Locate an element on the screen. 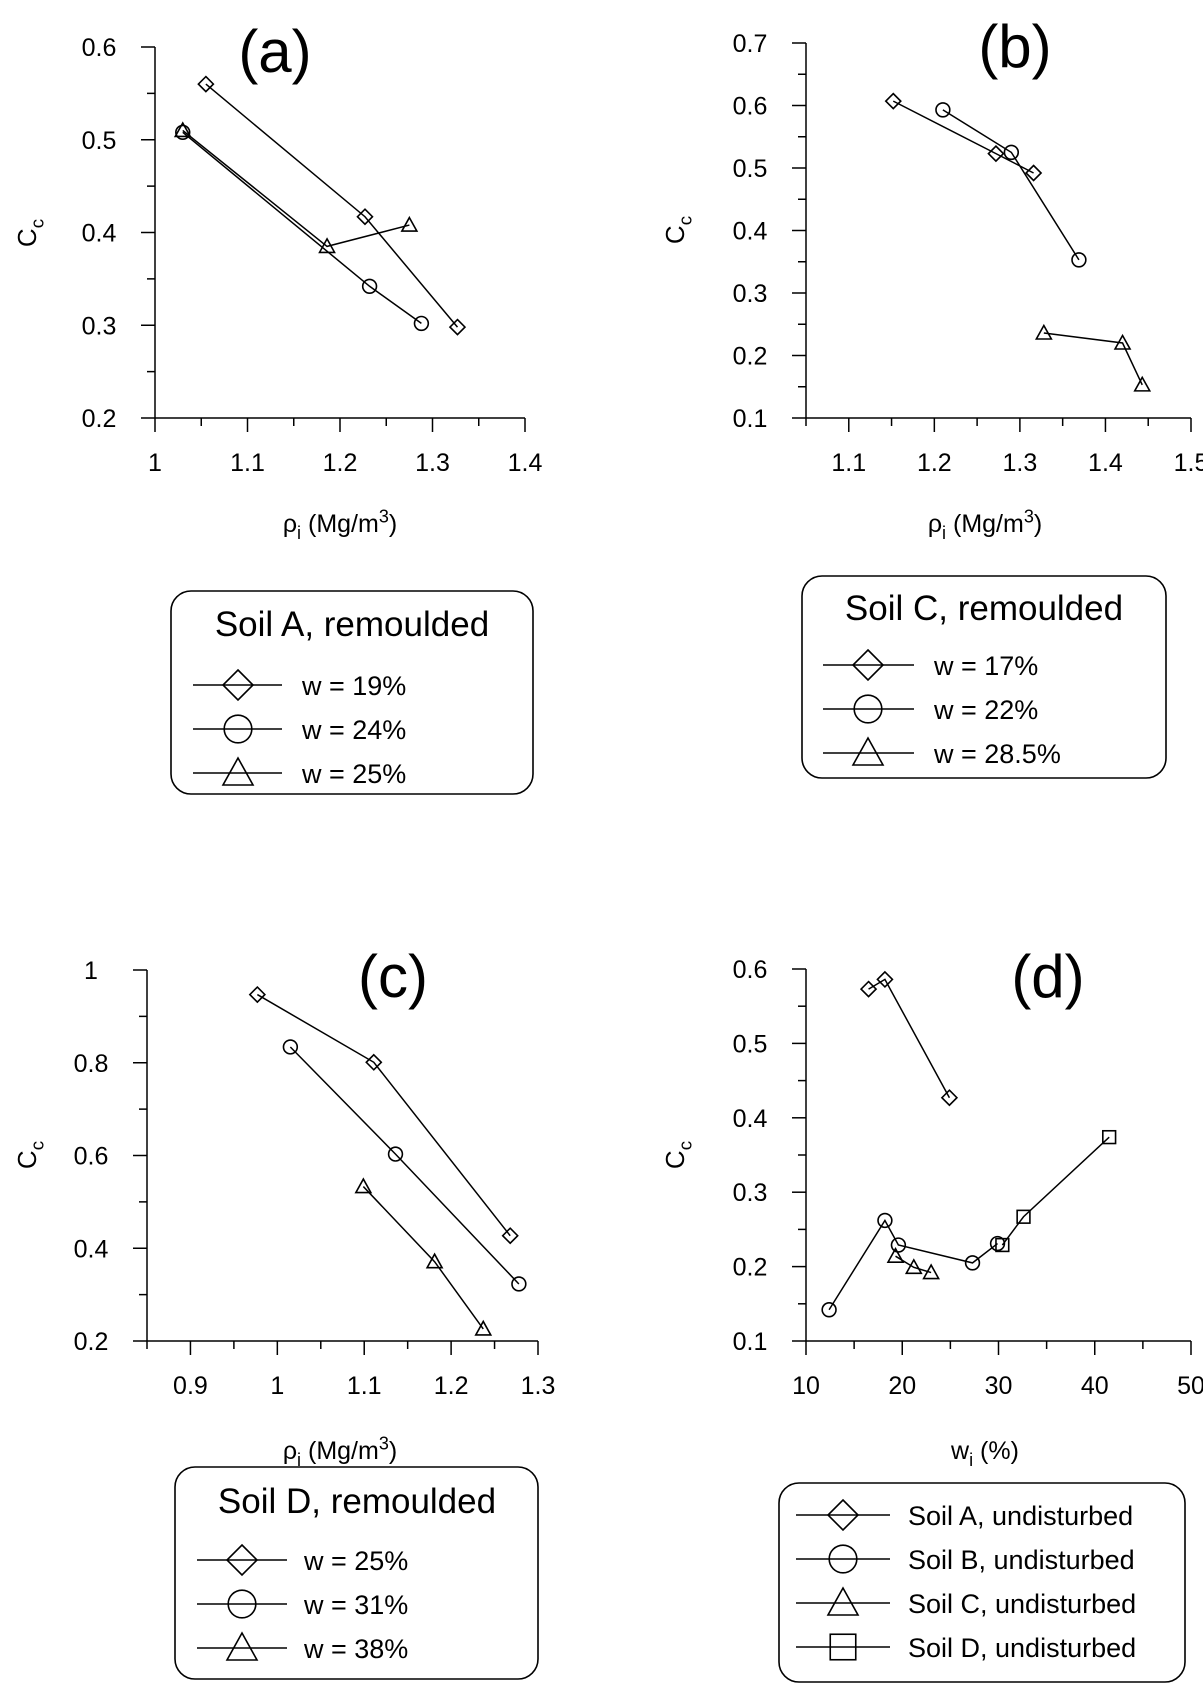  y-tick-label: 0.3 is located at coordinates (750, 1193).